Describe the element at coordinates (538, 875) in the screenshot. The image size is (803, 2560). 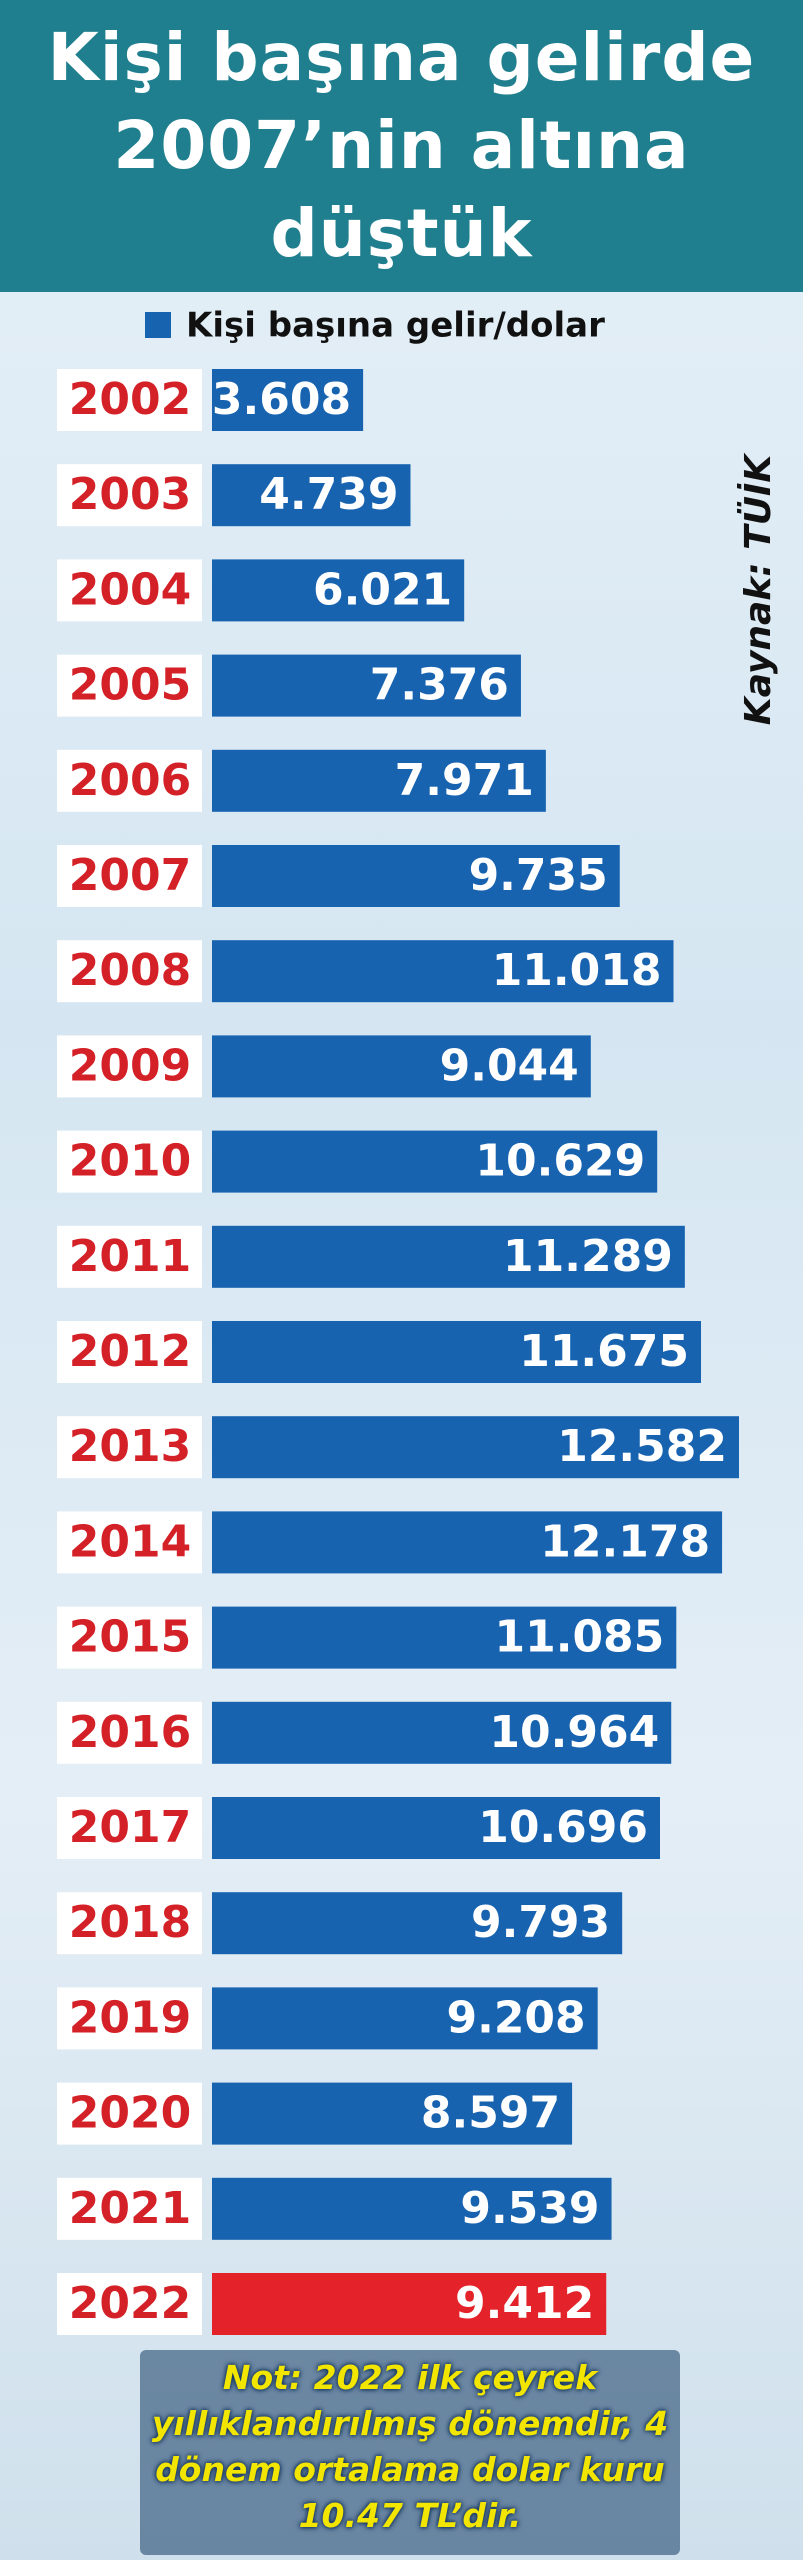
I see `value-label: 9.735` at that location.